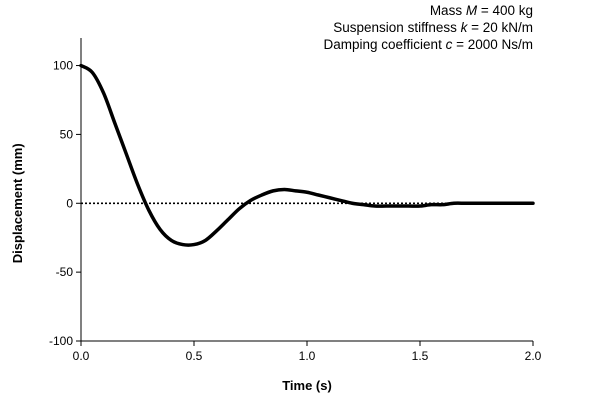  Describe the element at coordinates (492, 44) in the screenshot. I see `annotation-value: = 2000 Ns/m` at that location.